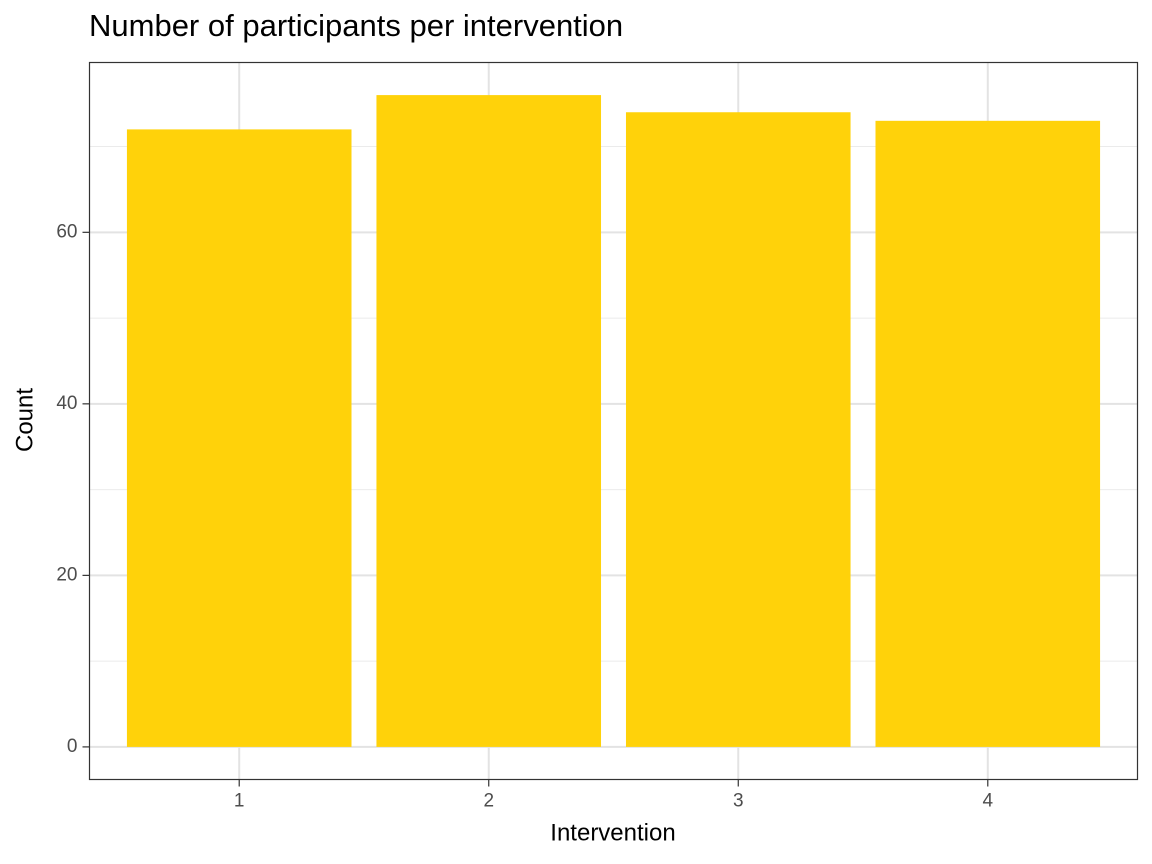 Image resolution: width=1152 pixels, height=864 pixels. Describe the element at coordinates (24, 420) in the screenshot. I see `y-axis-title: Count` at that location.